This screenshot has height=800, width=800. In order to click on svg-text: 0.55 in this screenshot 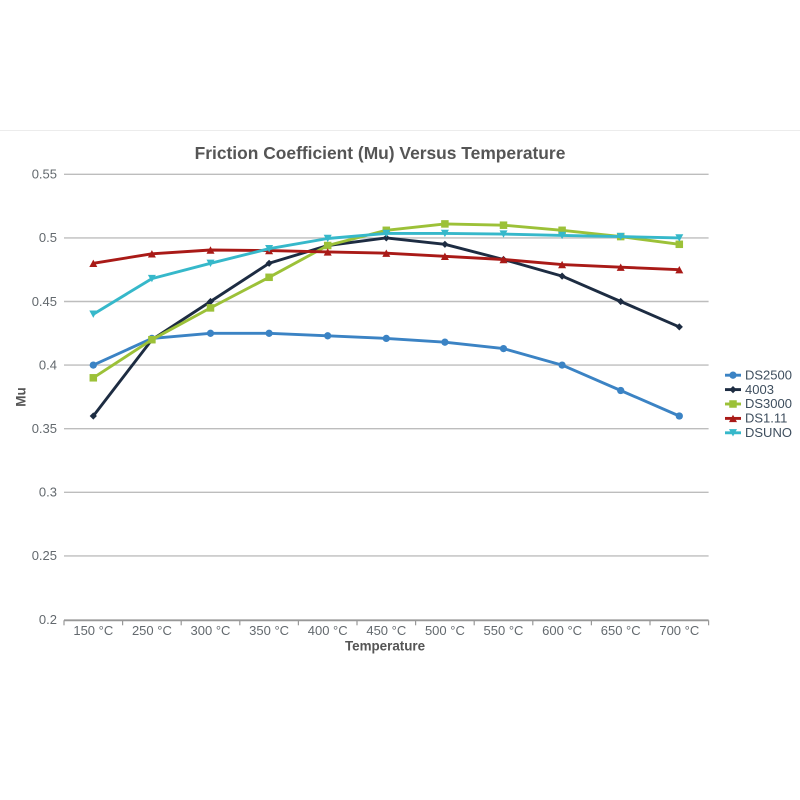, I will do `click(44, 174)`.